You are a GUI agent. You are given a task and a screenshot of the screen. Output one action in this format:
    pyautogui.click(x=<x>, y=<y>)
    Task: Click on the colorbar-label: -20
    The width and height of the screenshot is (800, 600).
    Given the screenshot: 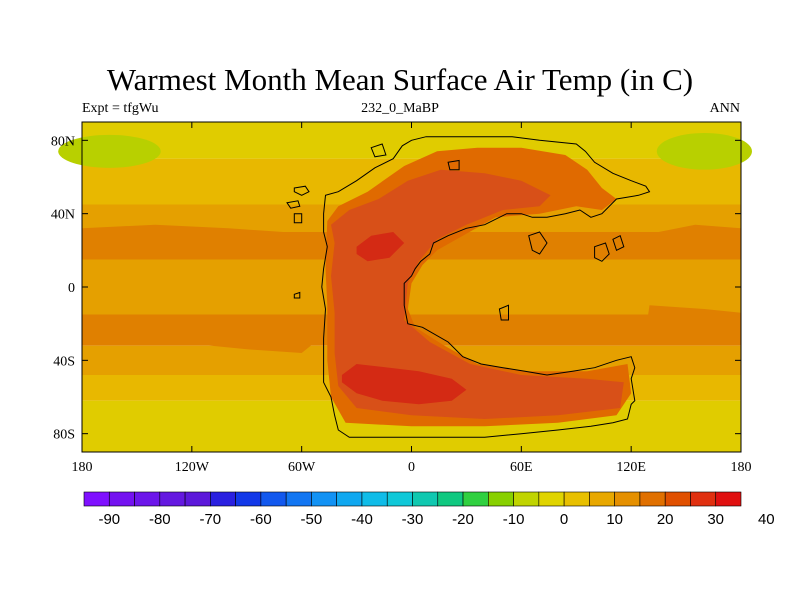 What is the action you would take?
    pyautogui.click(x=463, y=519)
    